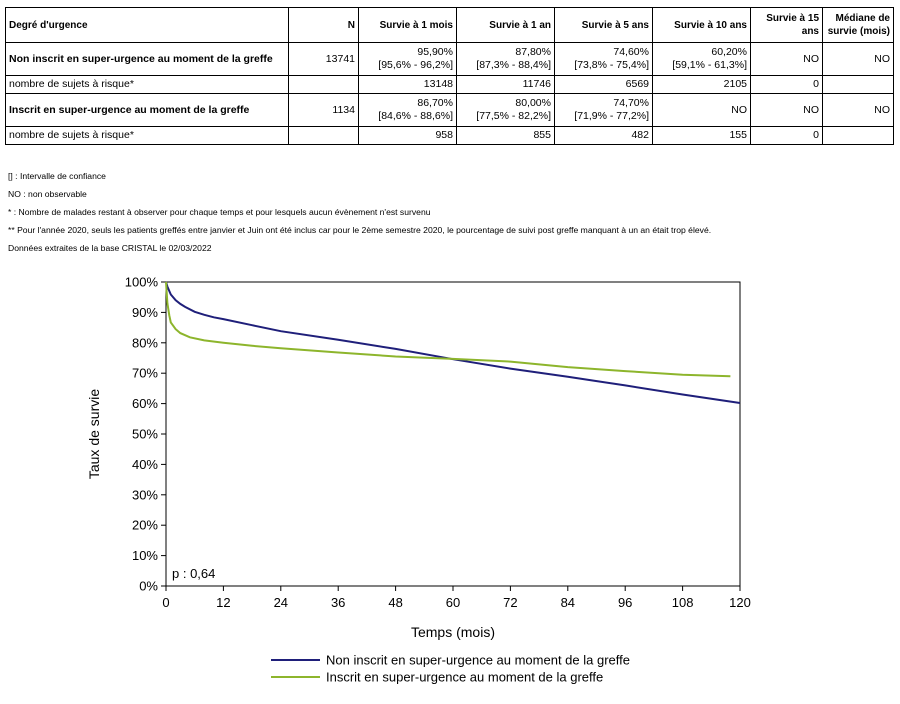  I want to click on table-cell: 6569, so click(603, 84).